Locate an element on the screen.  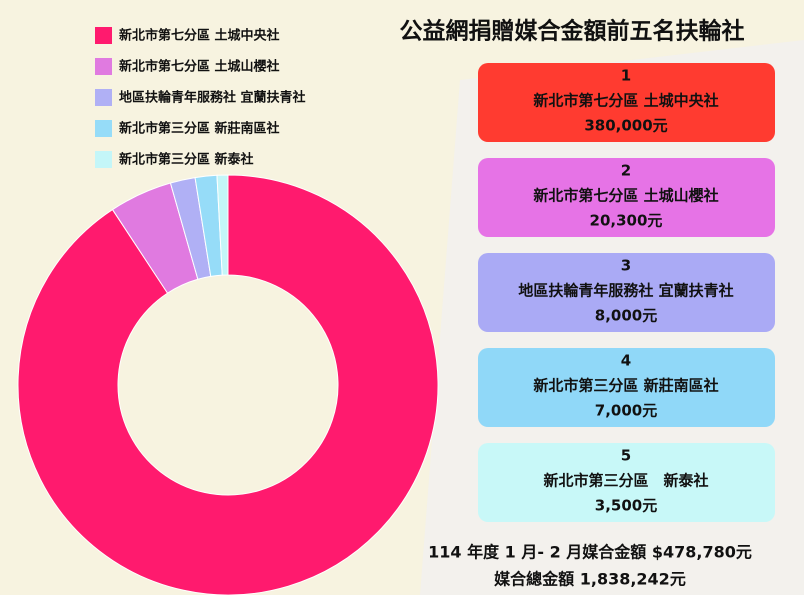
legend-label: 新北市第三分區 新莊南區社 is located at coordinates (199, 129).